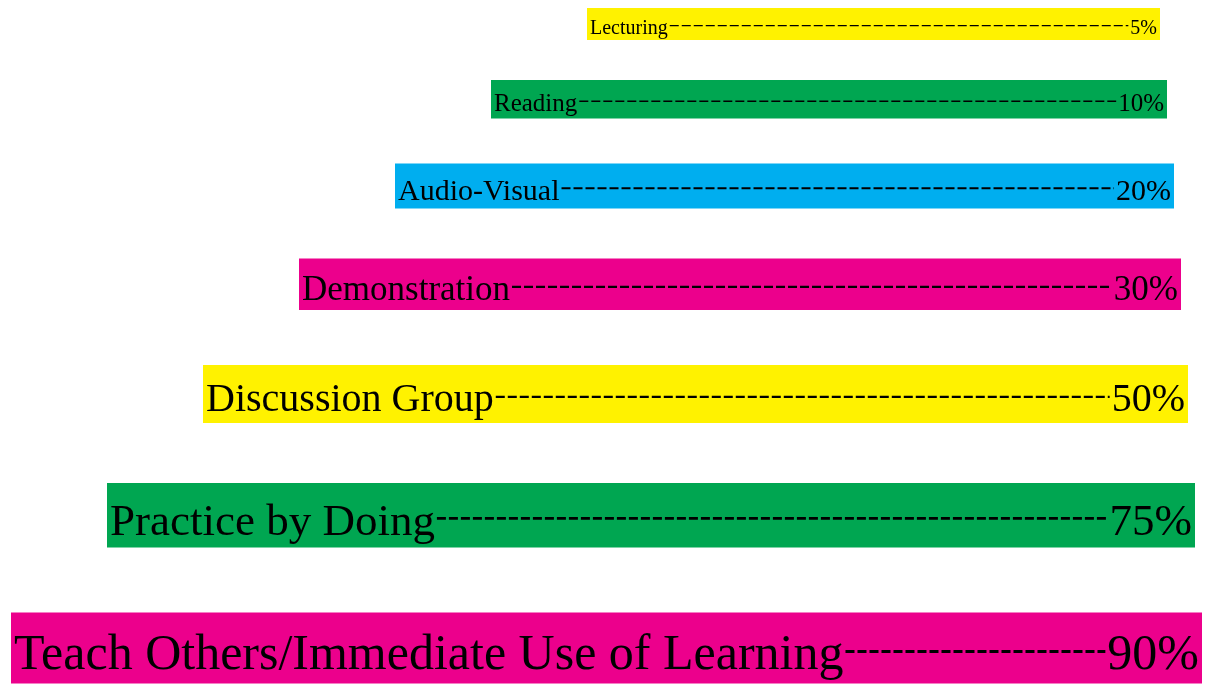 Image resolution: width=1213 pixels, height=700 pixels. I want to click on data-label: 75%, so click(1150, 519).